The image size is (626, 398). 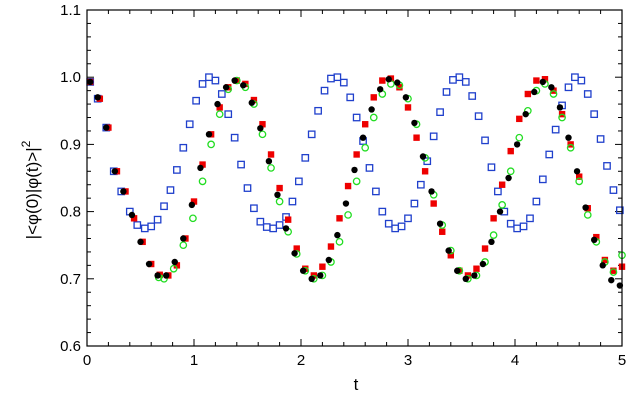 I want to click on x-axis-title: t, so click(x=356, y=384).